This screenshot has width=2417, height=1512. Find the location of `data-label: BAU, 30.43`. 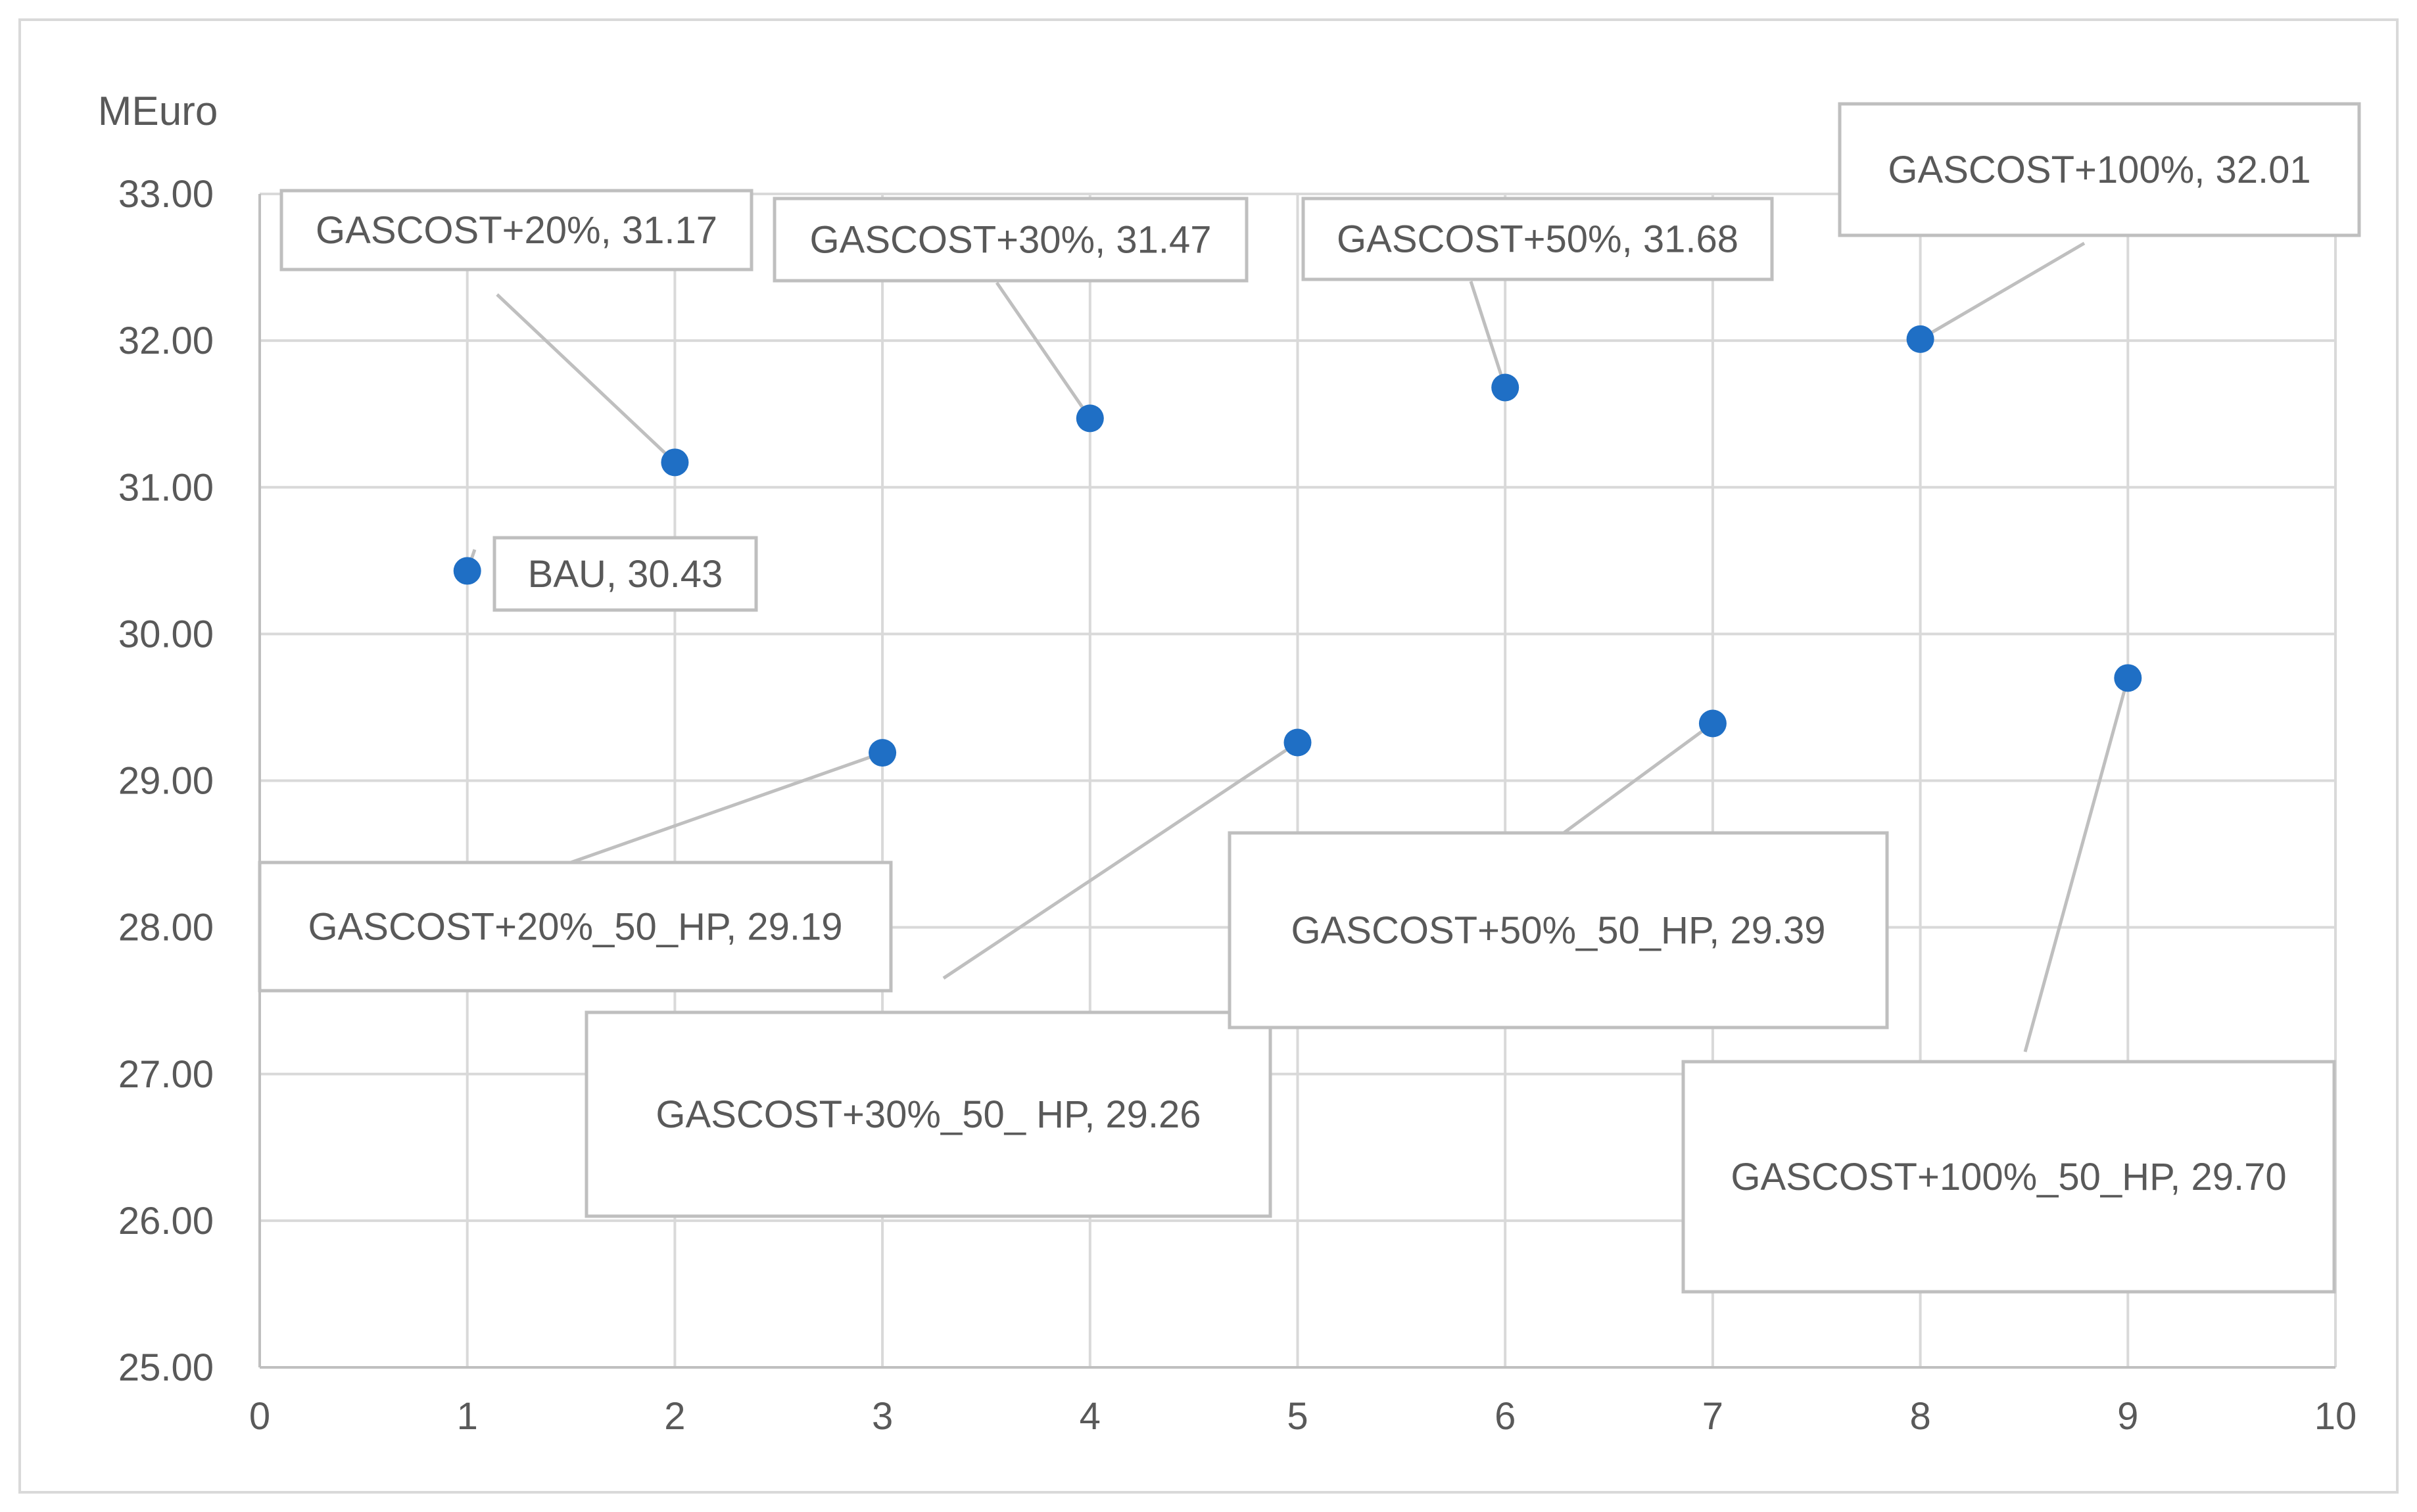

data-label: BAU, 30.43 is located at coordinates (626, 574).